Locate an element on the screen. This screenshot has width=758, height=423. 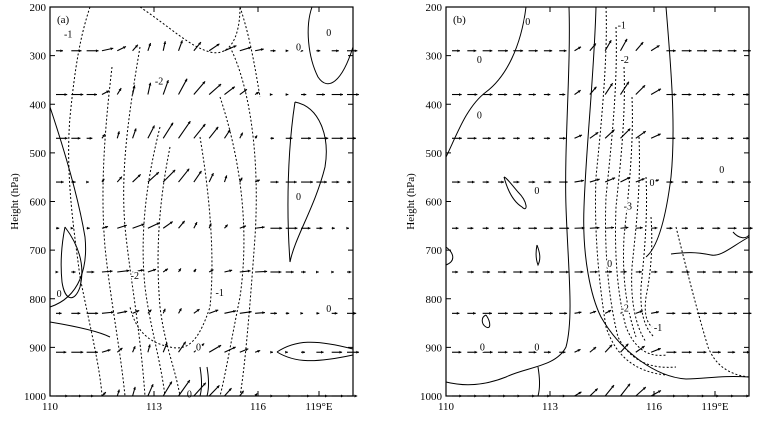
wind-vector is located at coordinates (168, 131).